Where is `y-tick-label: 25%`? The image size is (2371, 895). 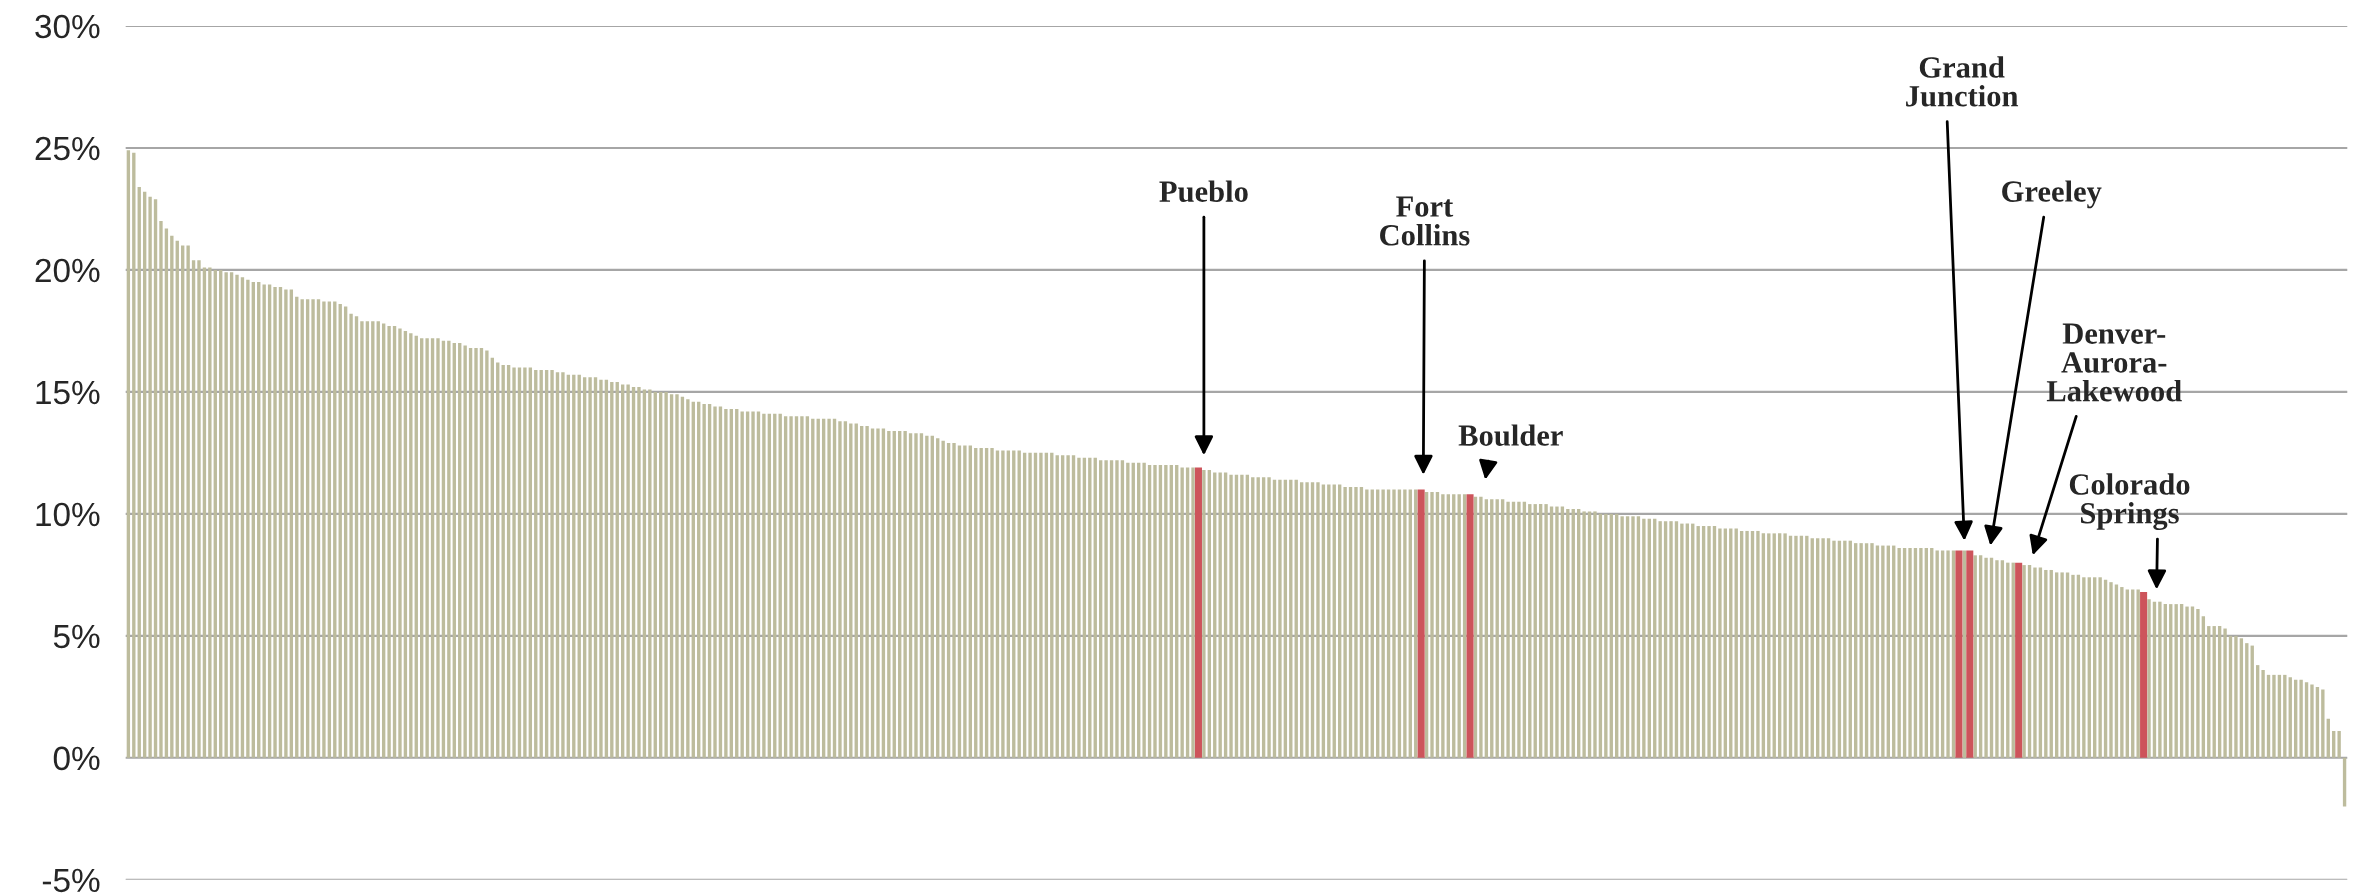
y-tick-label: 25% is located at coordinates (67, 148).